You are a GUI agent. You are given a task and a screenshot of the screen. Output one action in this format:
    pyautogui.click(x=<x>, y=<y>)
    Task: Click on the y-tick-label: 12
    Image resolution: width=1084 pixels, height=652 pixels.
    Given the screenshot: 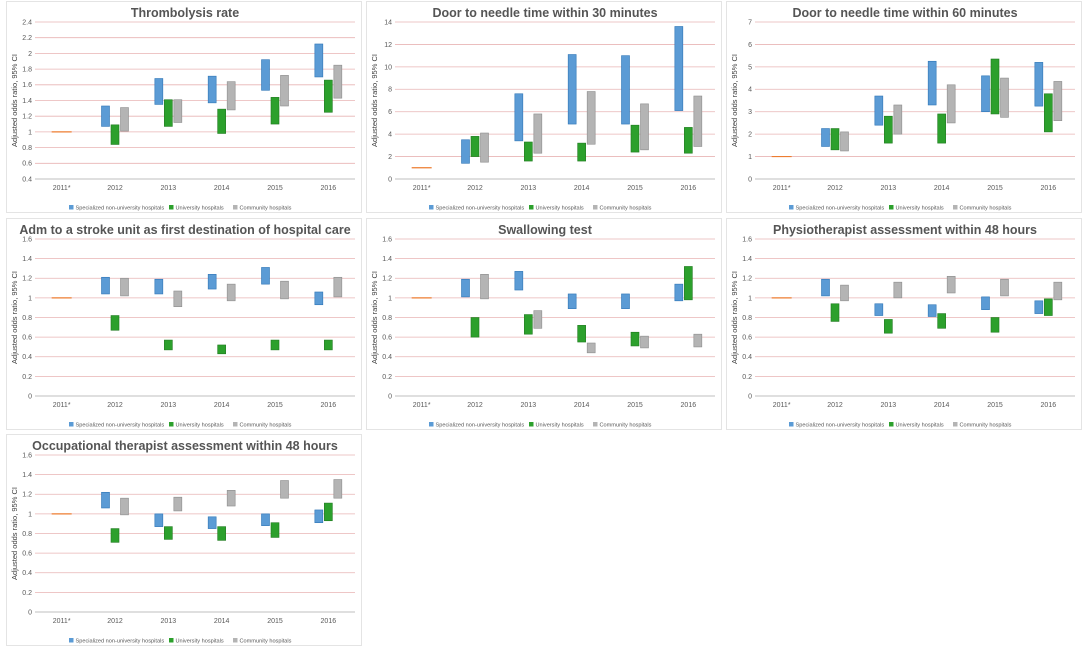 What is the action you would take?
    pyautogui.click(x=388, y=45)
    